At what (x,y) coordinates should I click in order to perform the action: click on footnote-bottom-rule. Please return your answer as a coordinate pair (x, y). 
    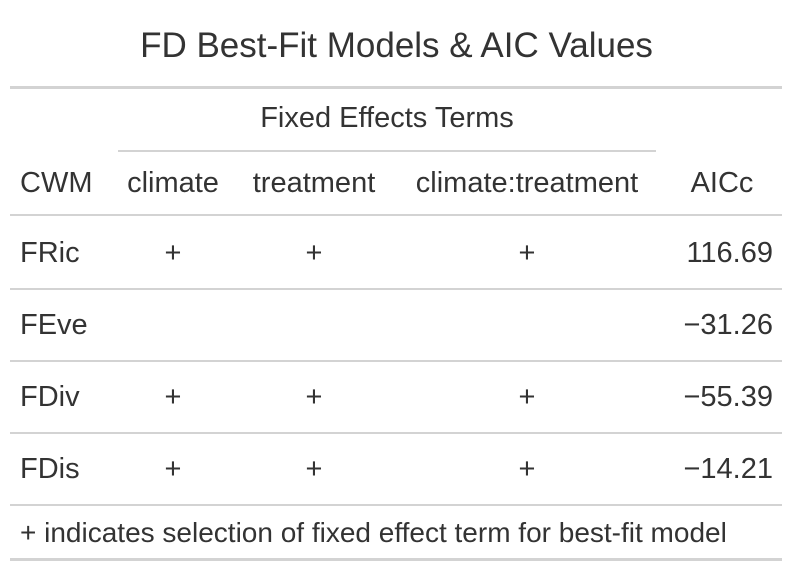
    Looking at the image, I should click on (396, 559).